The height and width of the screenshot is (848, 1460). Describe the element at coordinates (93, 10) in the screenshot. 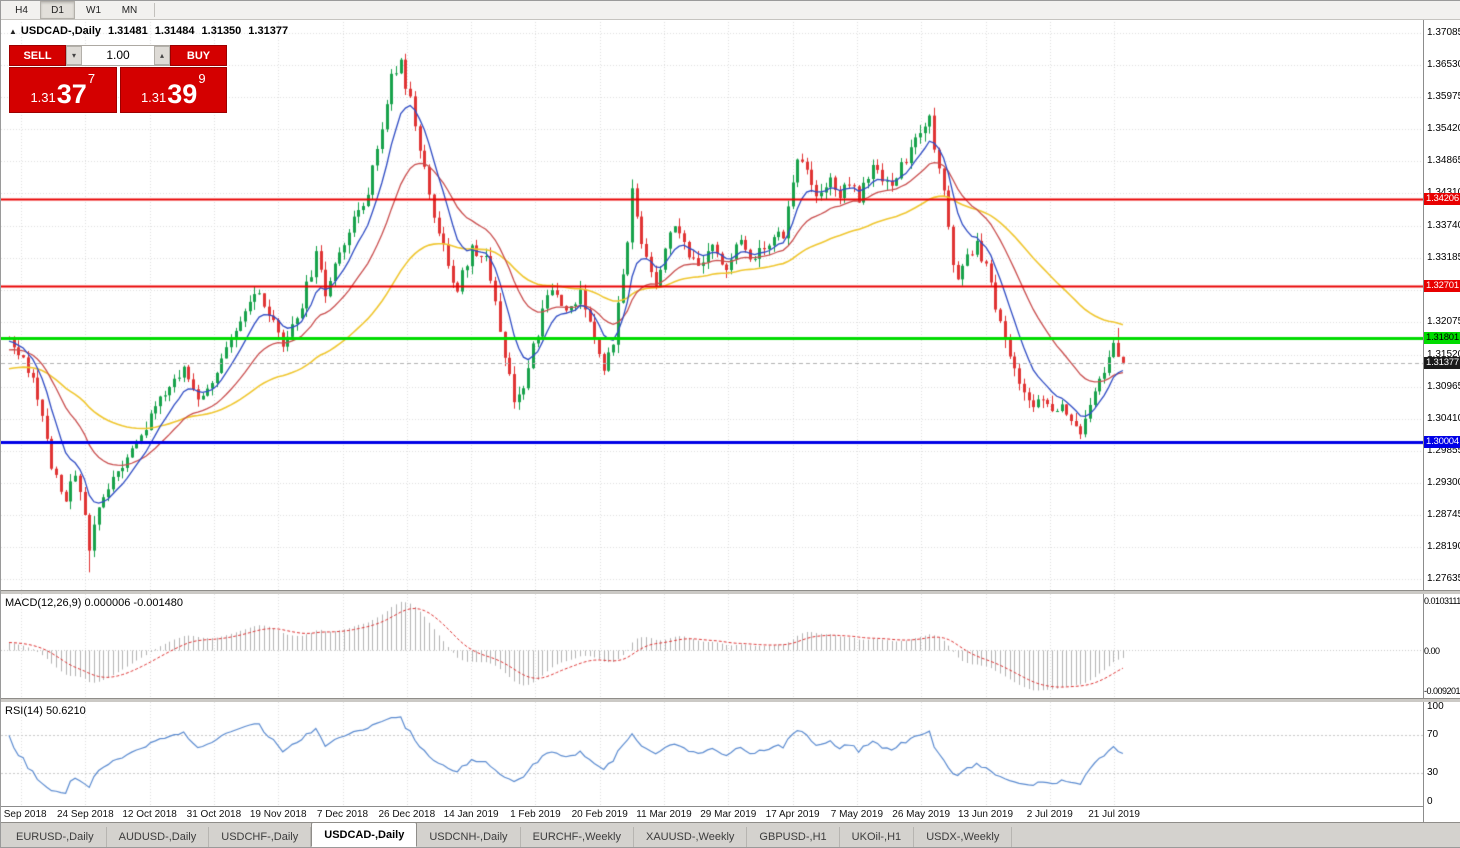

I see `timeframe-button-w1: W1` at that location.